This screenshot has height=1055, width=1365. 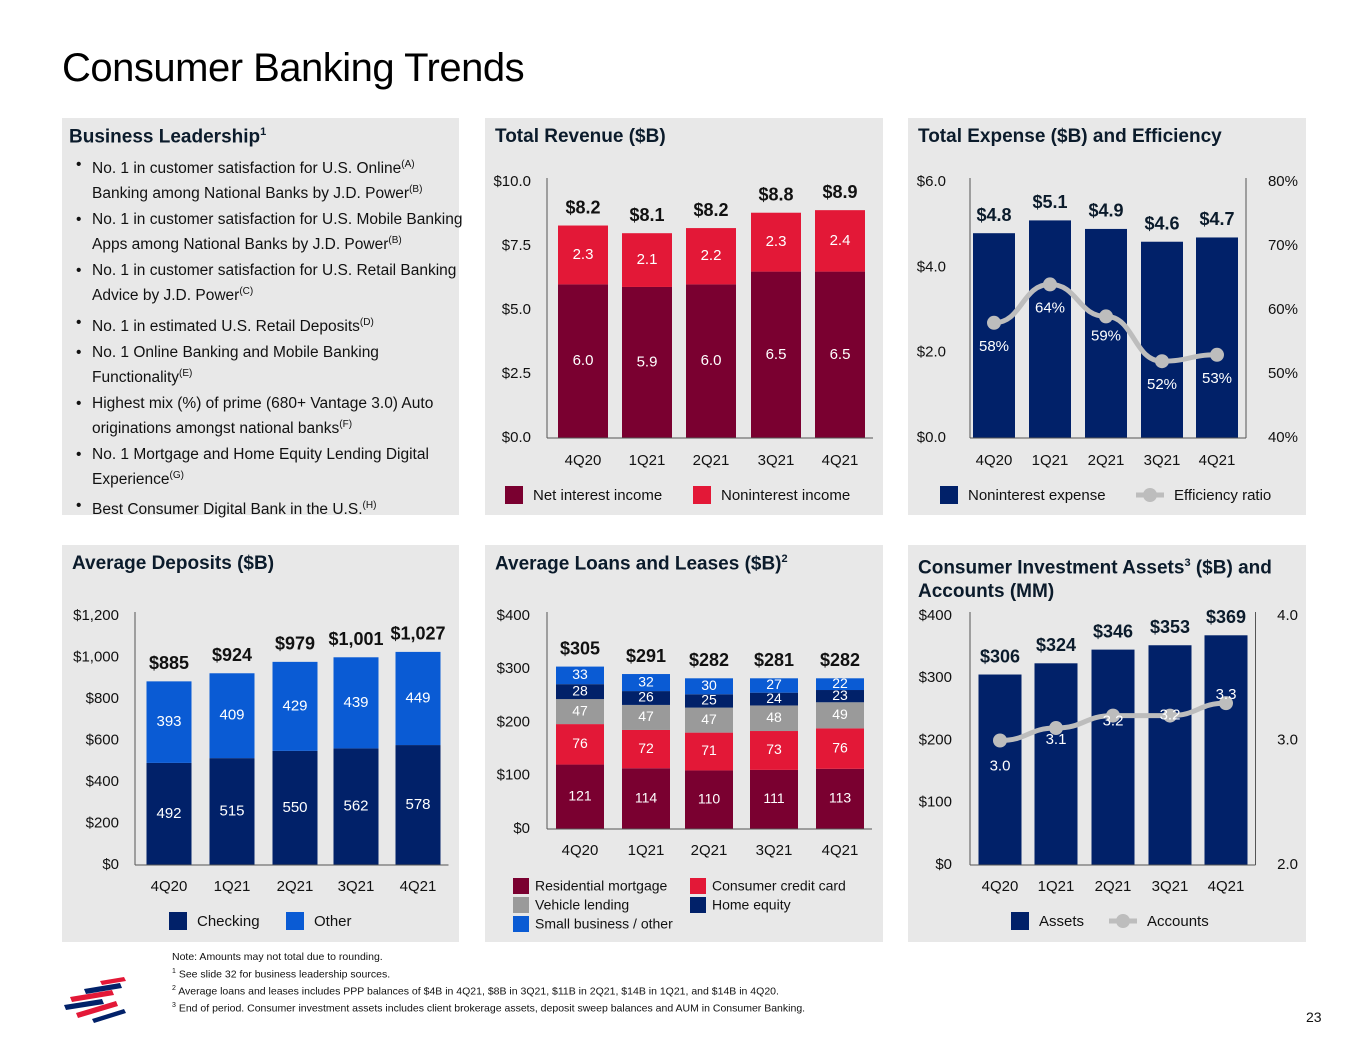 I want to click on legend-label: Small business / other, so click(x=604, y=924).